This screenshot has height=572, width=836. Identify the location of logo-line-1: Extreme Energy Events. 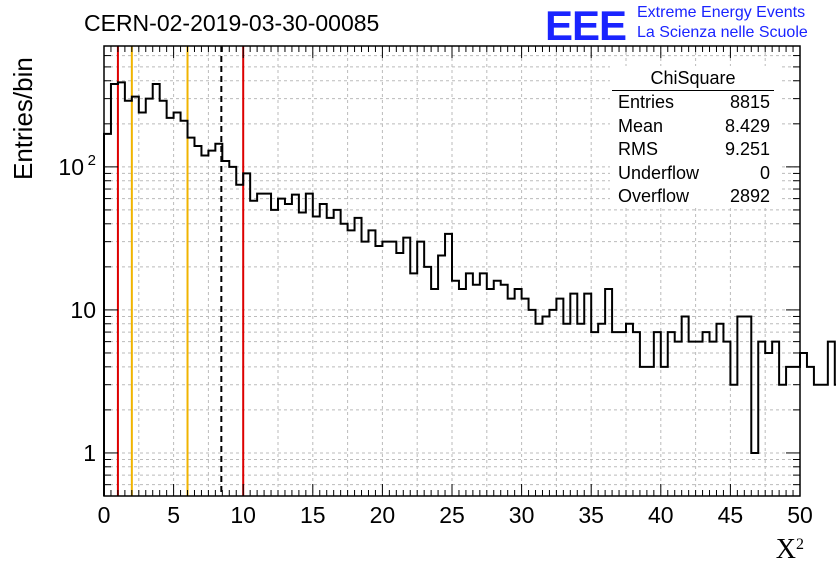
(721, 12).